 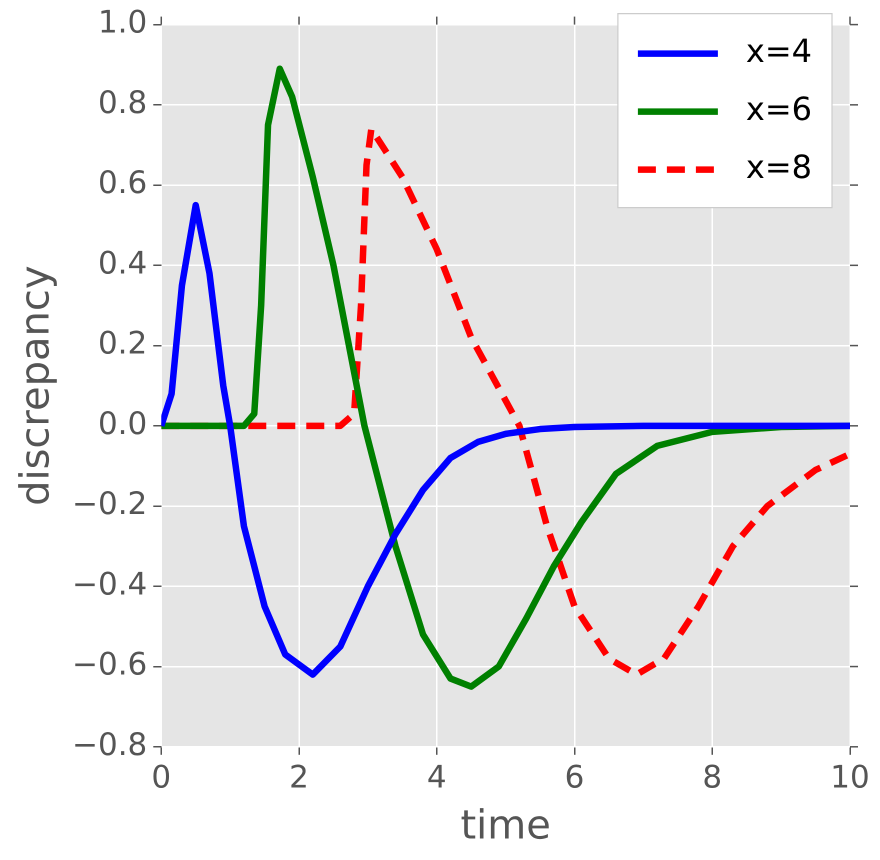 I want to click on y-tick-label: 0.0, so click(x=123, y=424).